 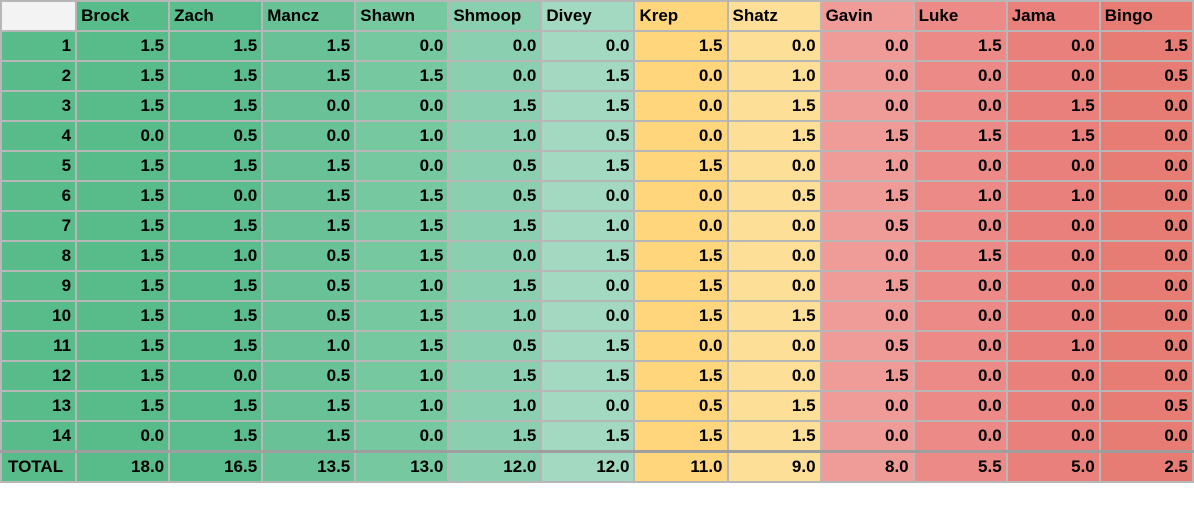 What do you see at coordinates (39, 226) in the screenshot?
I see `row-label-cell: 7` at bounding box center [39, 226].